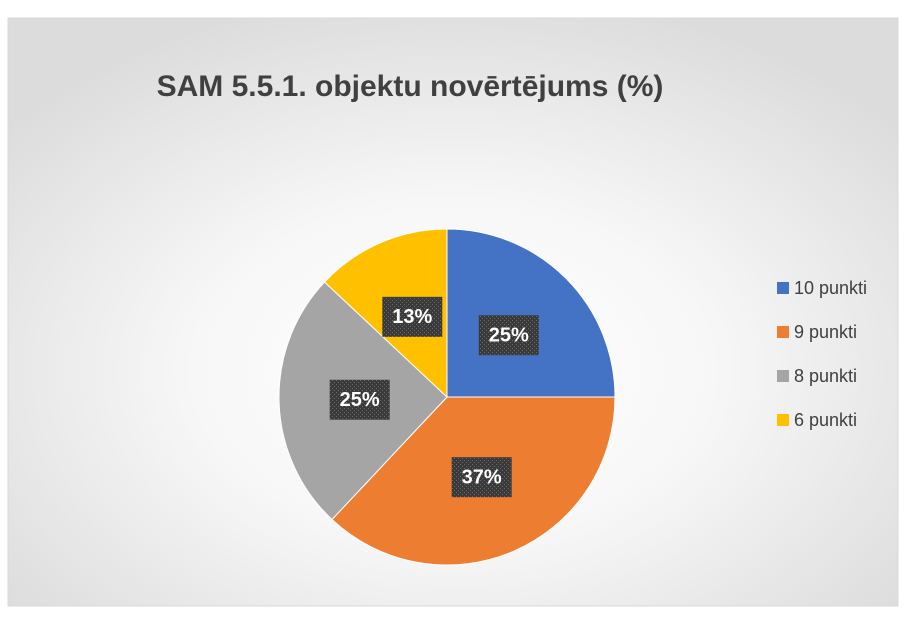 The width and height of the screenshot is (906, 619). I want to click on data-label: 37%, so click(482, 477).